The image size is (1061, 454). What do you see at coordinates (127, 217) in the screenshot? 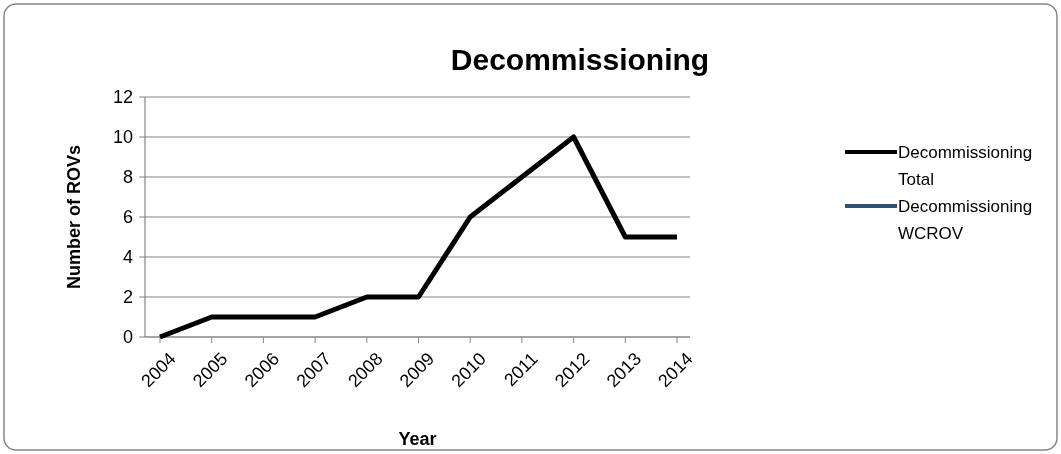
I see `y-tick-label: 6` at bounding box center [127, 217].